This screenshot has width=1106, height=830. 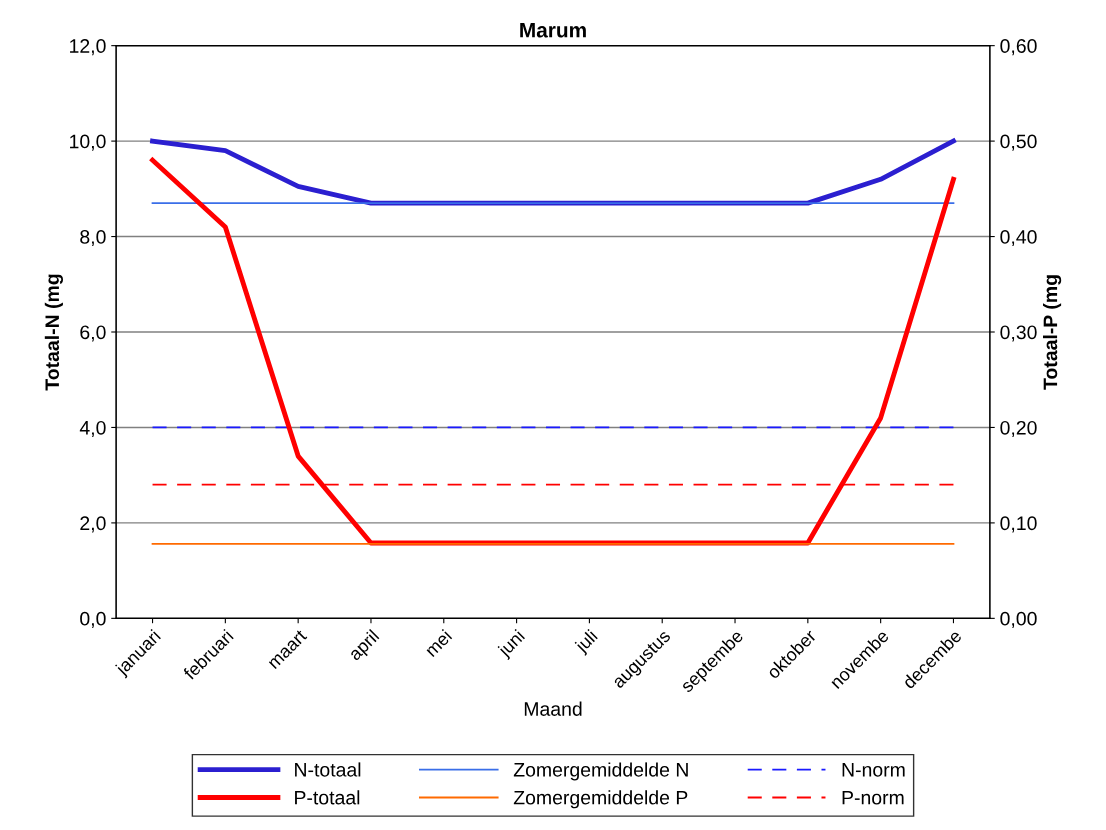 I want to click on x-tick-label: mei, so click(x=438, y=643).